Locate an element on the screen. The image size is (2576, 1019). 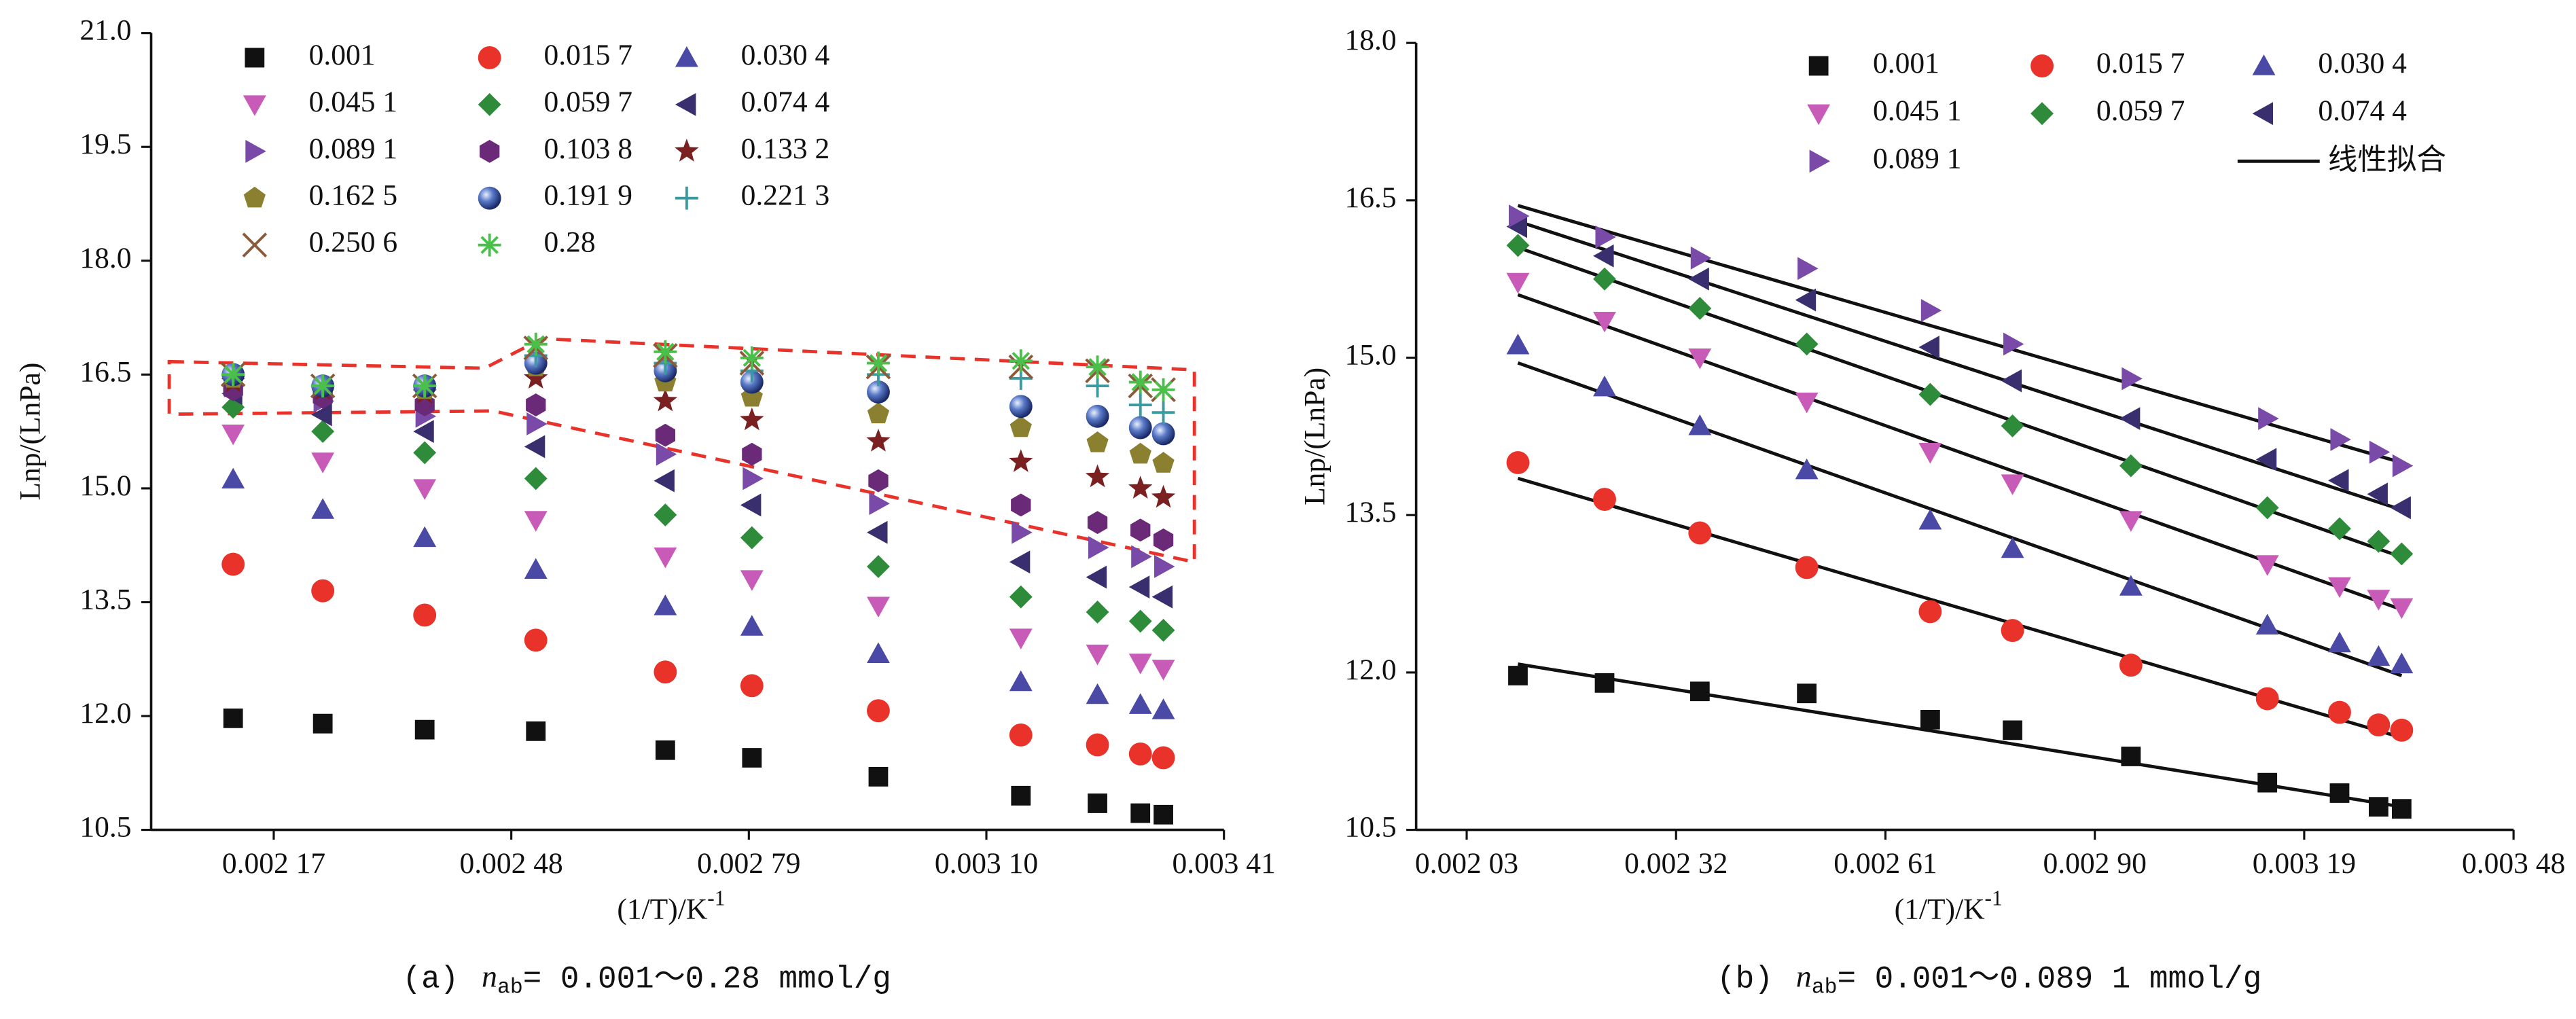
x-tick-label: 0.002 48 is located at coordinates (511, 863).